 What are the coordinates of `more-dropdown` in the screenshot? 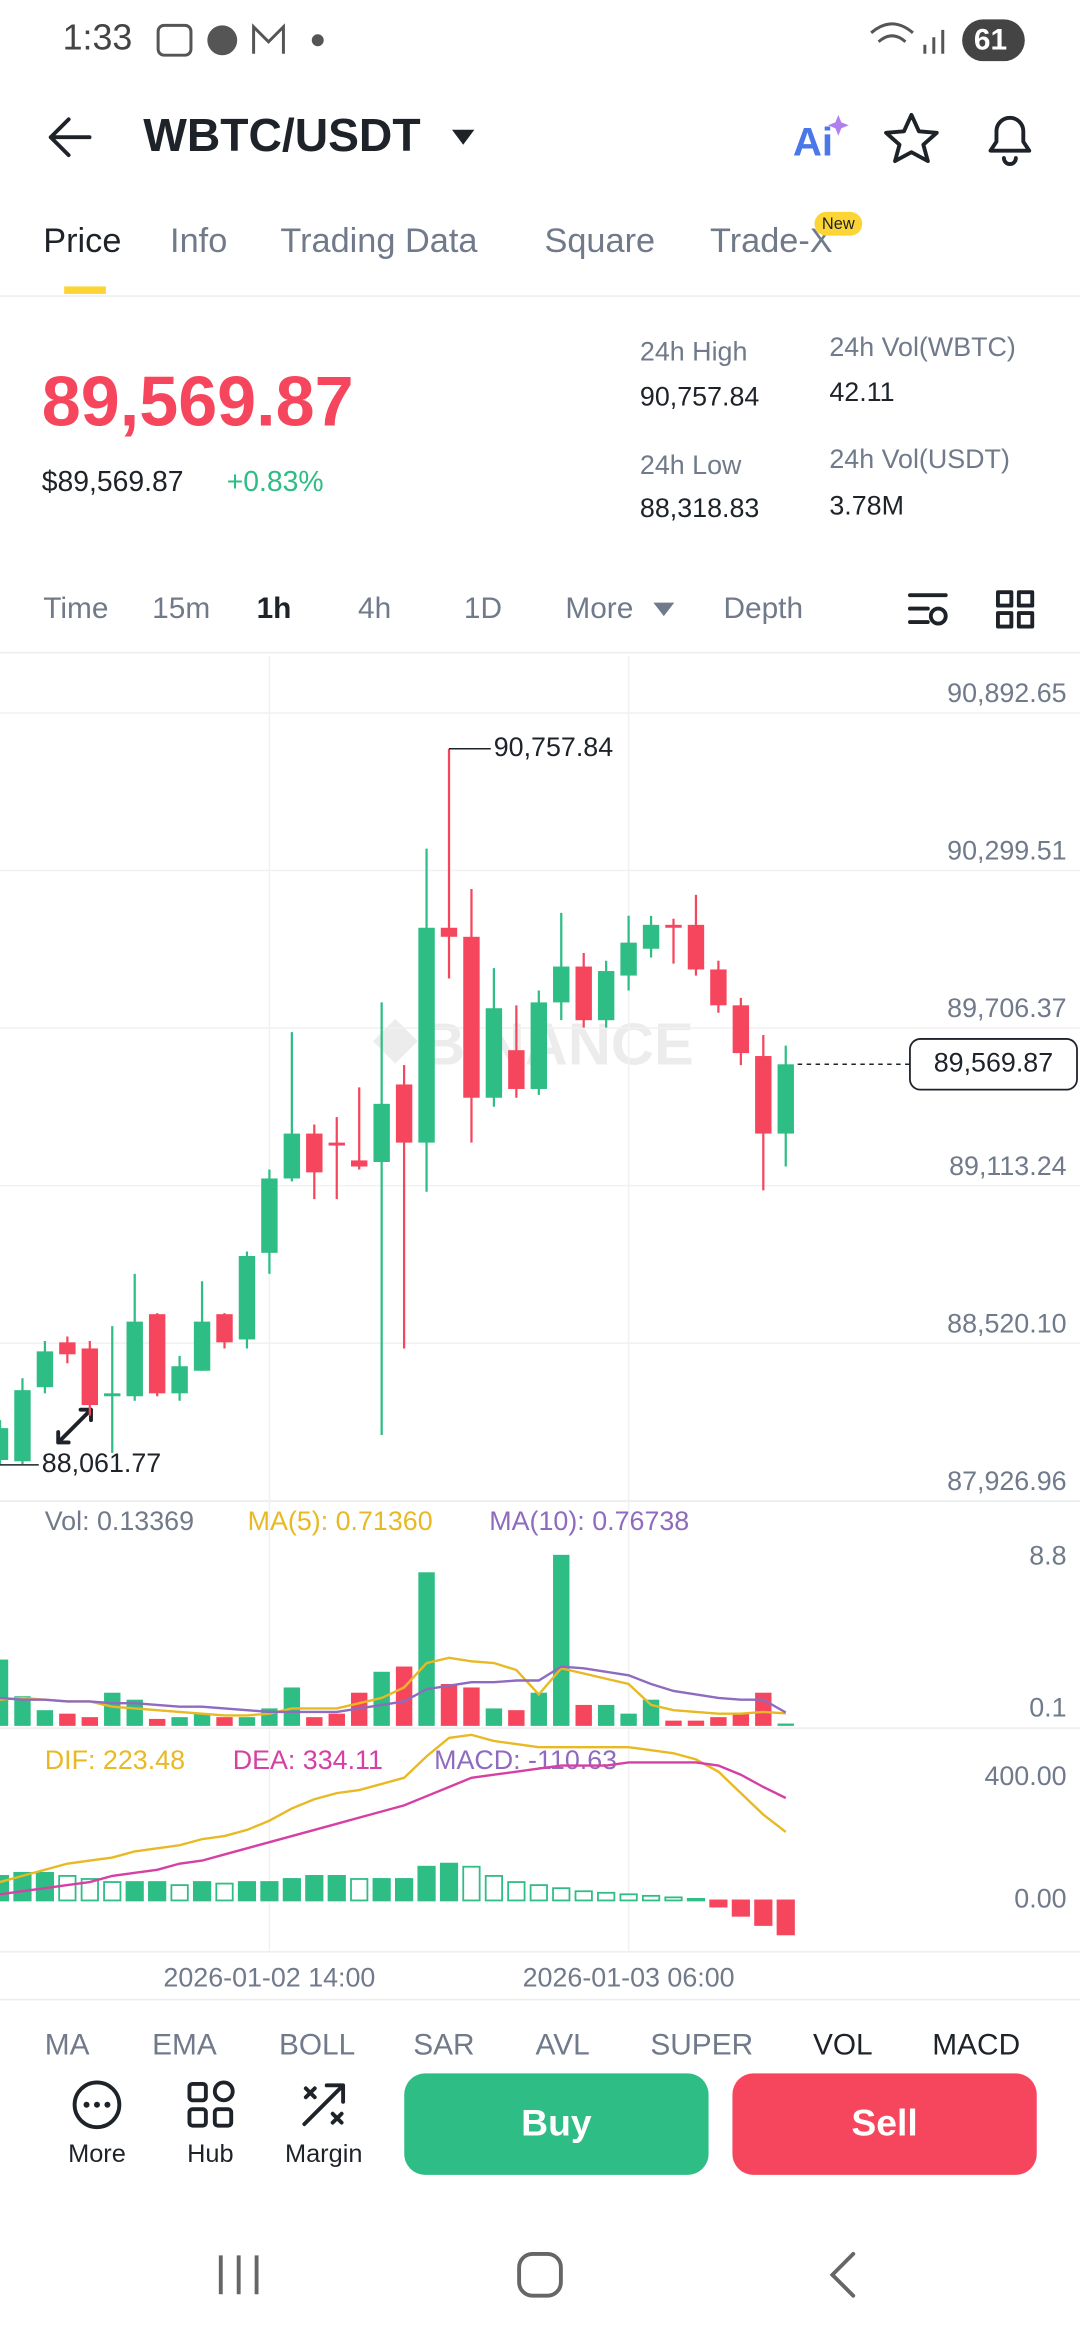 It's located at (664, 609).